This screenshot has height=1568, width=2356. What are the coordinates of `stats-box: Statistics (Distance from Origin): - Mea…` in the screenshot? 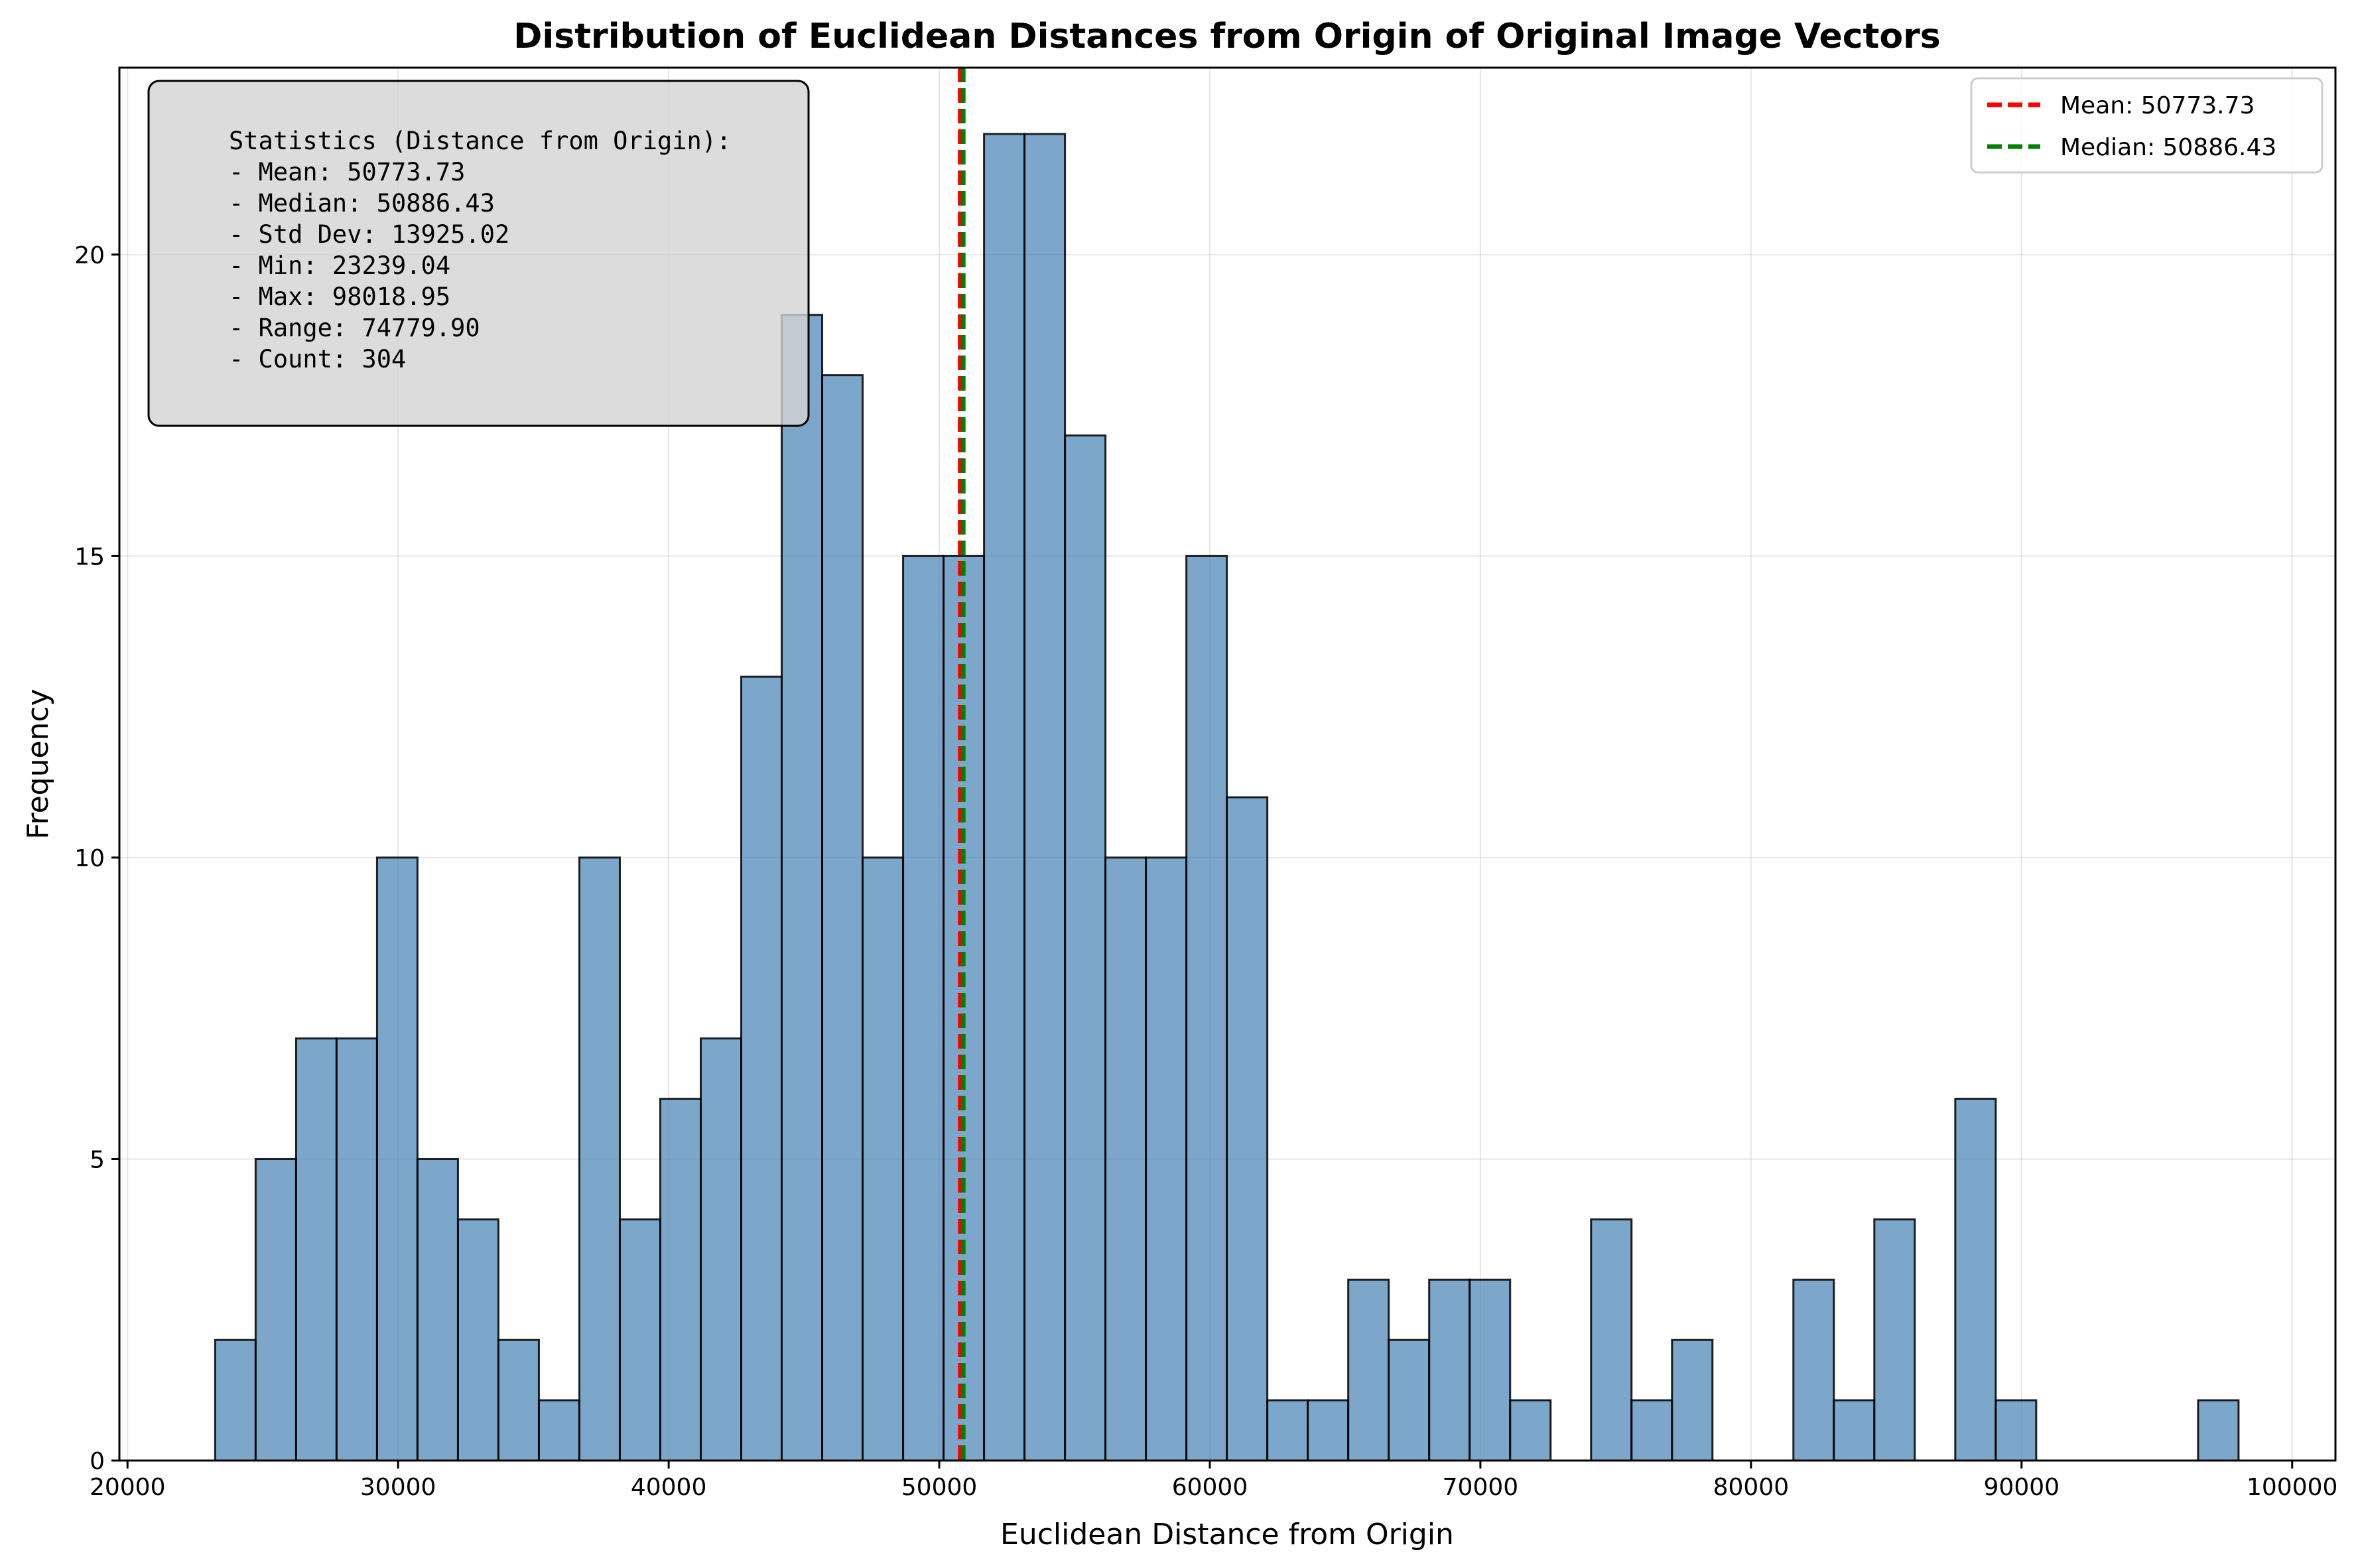 It's located at (479, 254).